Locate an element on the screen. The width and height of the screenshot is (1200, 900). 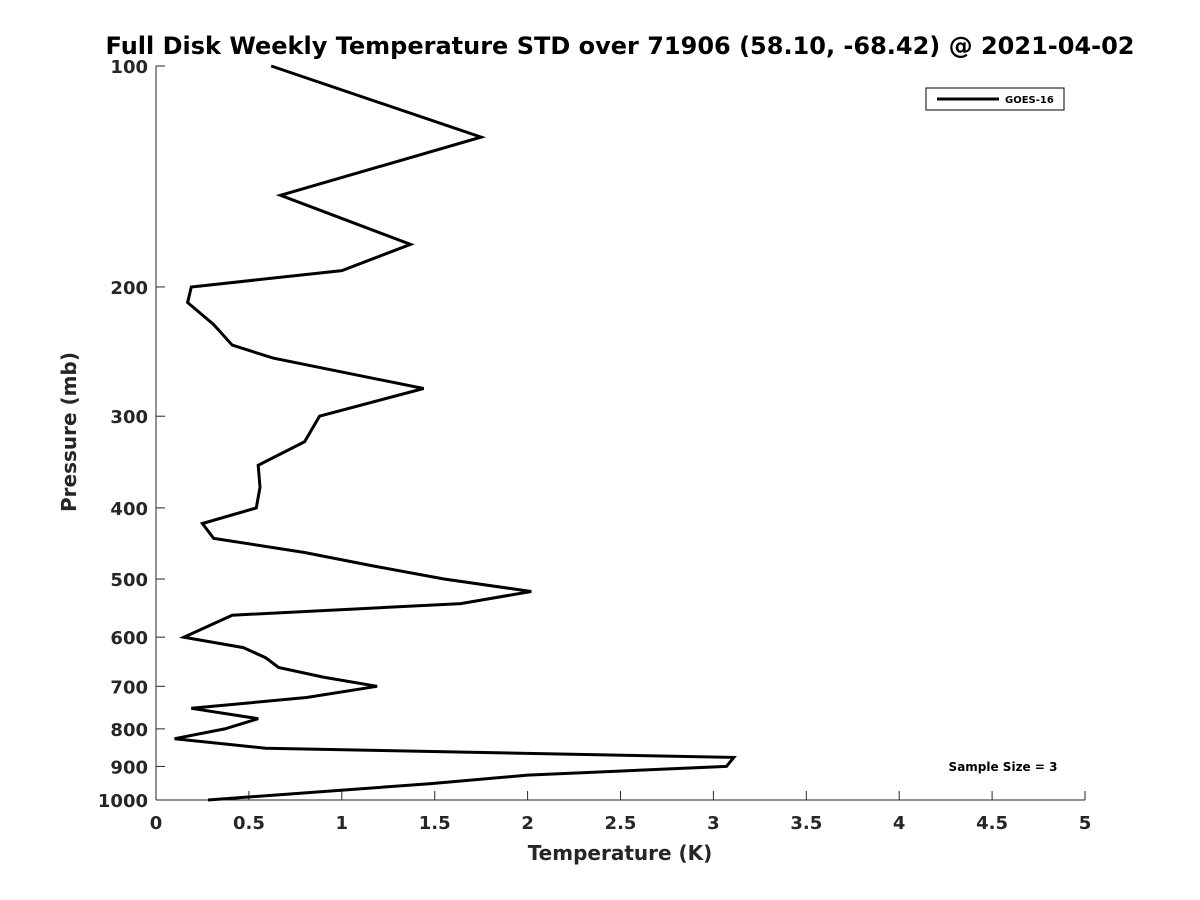
y-axis-label: Pressure (mb) is located at coordinates (69, 432).